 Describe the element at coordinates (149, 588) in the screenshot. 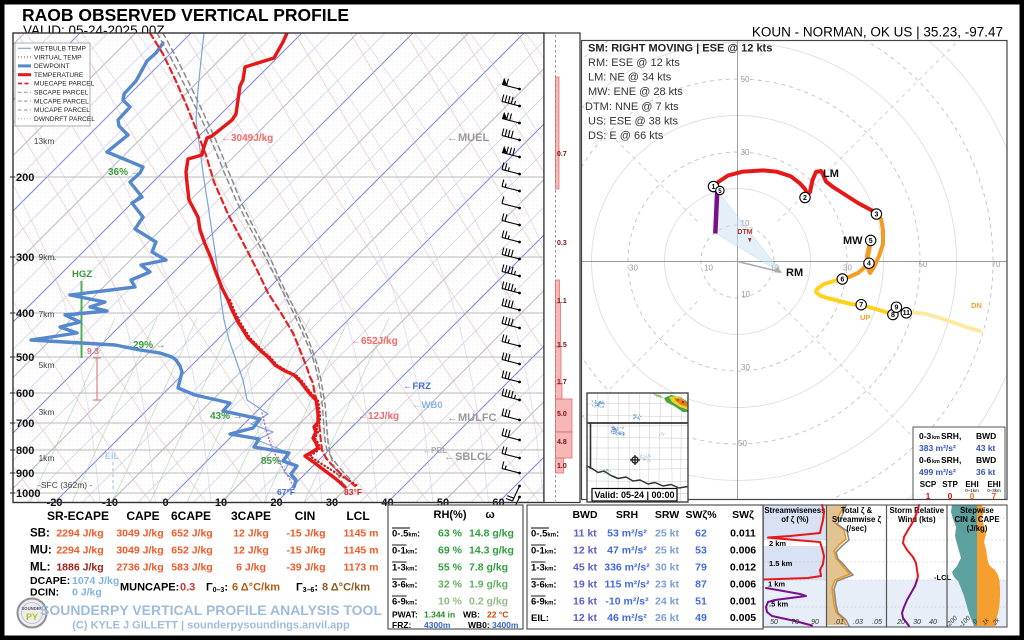

I see `svg-text: MUNCAPE:` at that location.